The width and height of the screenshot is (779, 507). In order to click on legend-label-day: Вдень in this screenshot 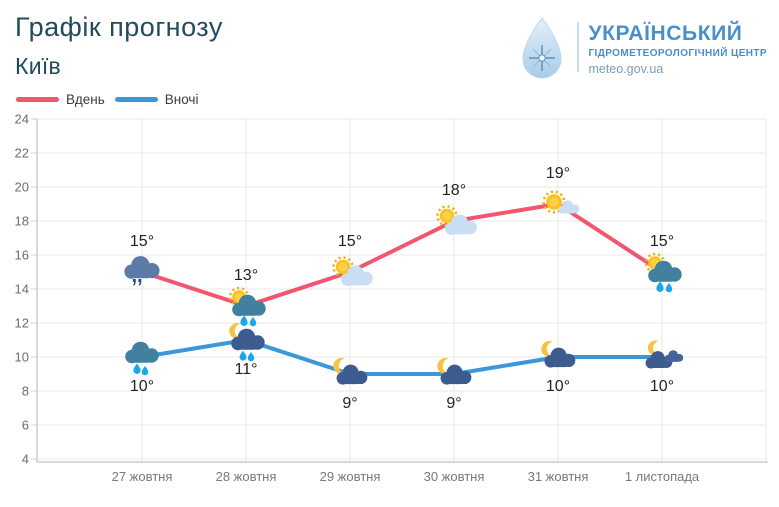, I will do `click(85, 99)`.